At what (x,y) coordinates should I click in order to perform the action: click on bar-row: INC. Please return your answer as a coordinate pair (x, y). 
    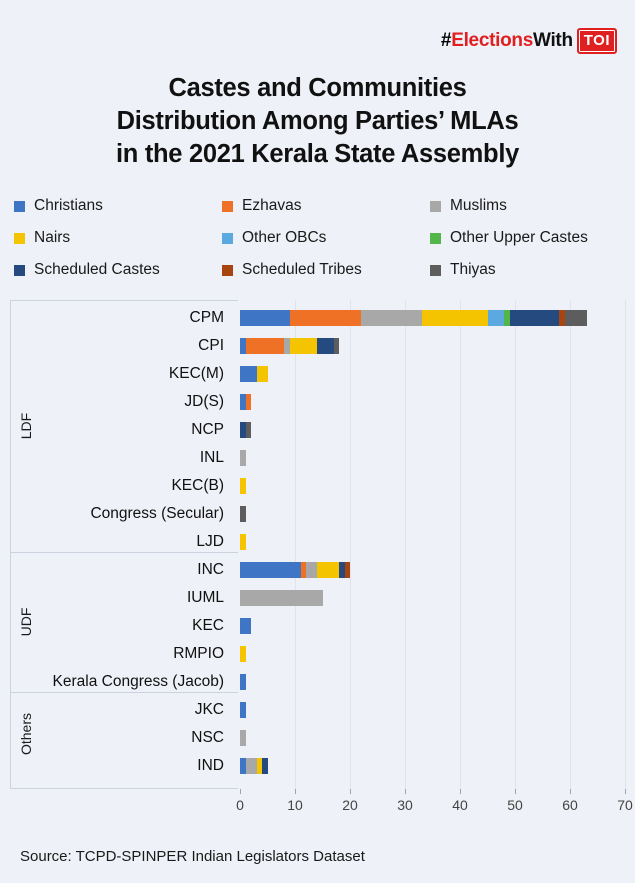
    Looking at the image, I should click on (317, 570).